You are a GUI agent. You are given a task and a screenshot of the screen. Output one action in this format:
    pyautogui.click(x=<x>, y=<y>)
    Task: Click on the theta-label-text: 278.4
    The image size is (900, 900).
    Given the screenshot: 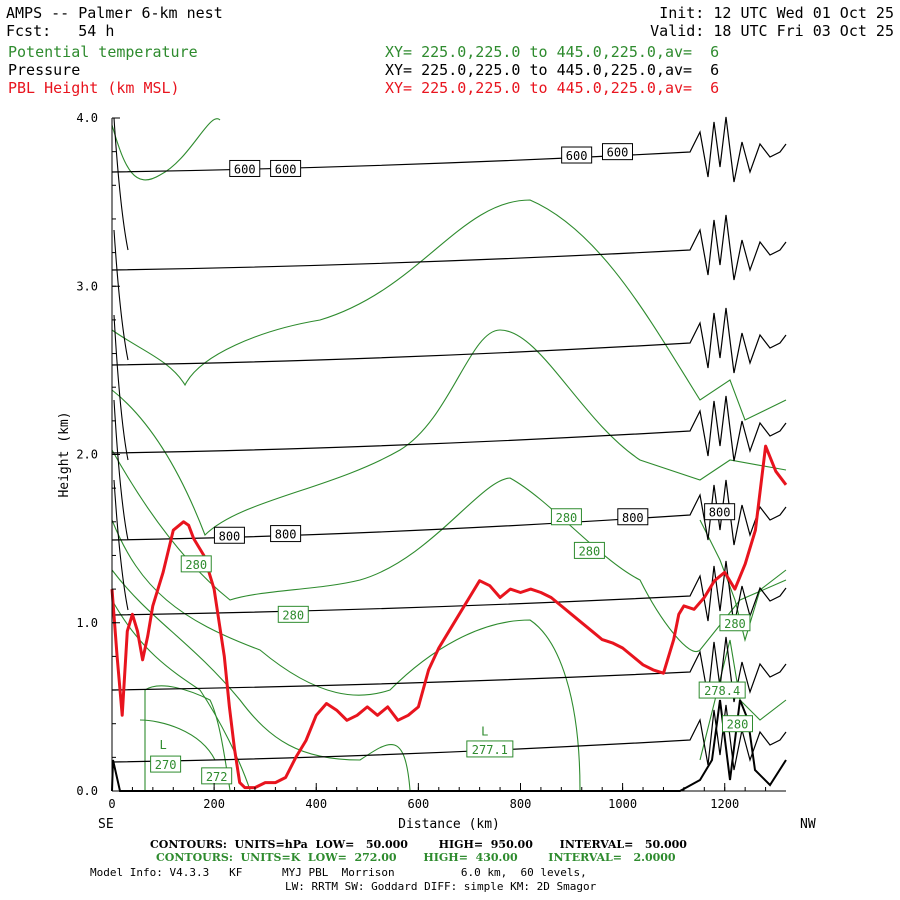 What is the action you would take?
    pyautogui.click(x=722, y=691)
    